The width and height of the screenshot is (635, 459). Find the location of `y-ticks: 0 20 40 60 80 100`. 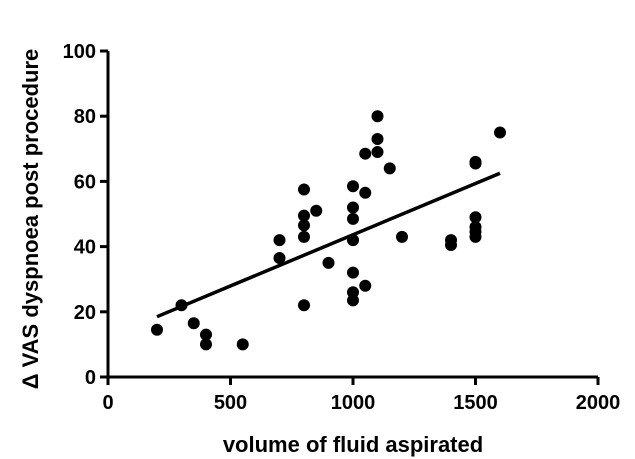

y-ticks: 0 20 40 60 80 100 is located at coordinates (85, 215).